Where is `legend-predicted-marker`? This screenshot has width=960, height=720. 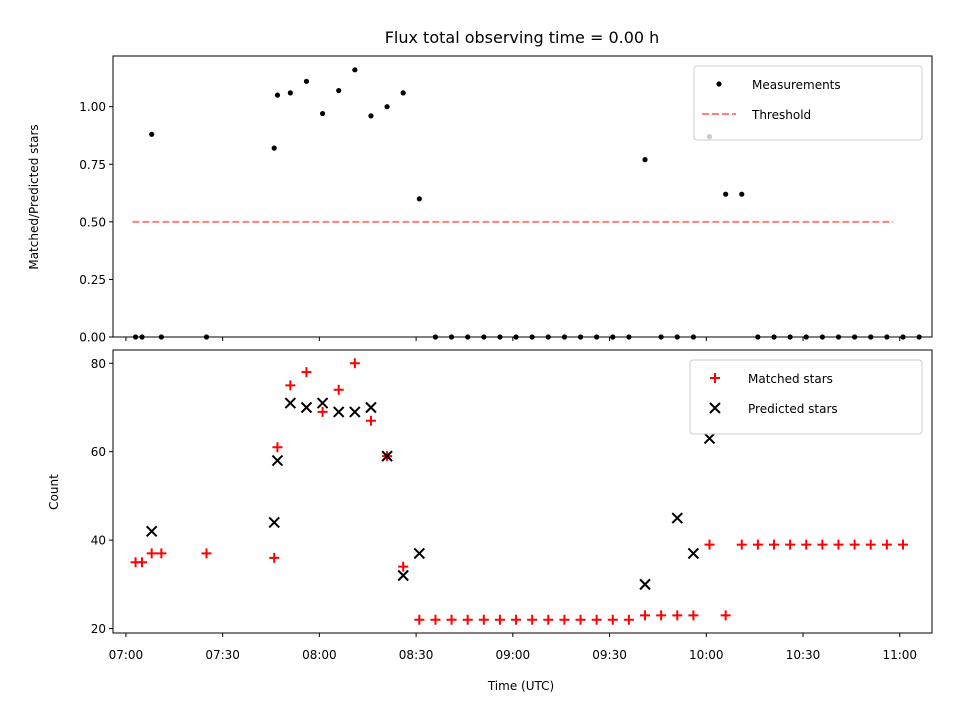
legend-predicted-marker is located at coordinates (715, 408).